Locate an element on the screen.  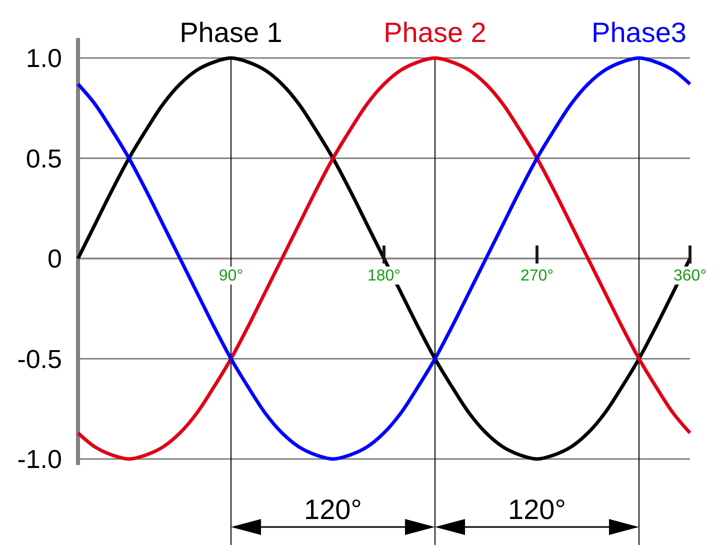
y-tick-label: -1.0 is located at coordinates (39, 459).